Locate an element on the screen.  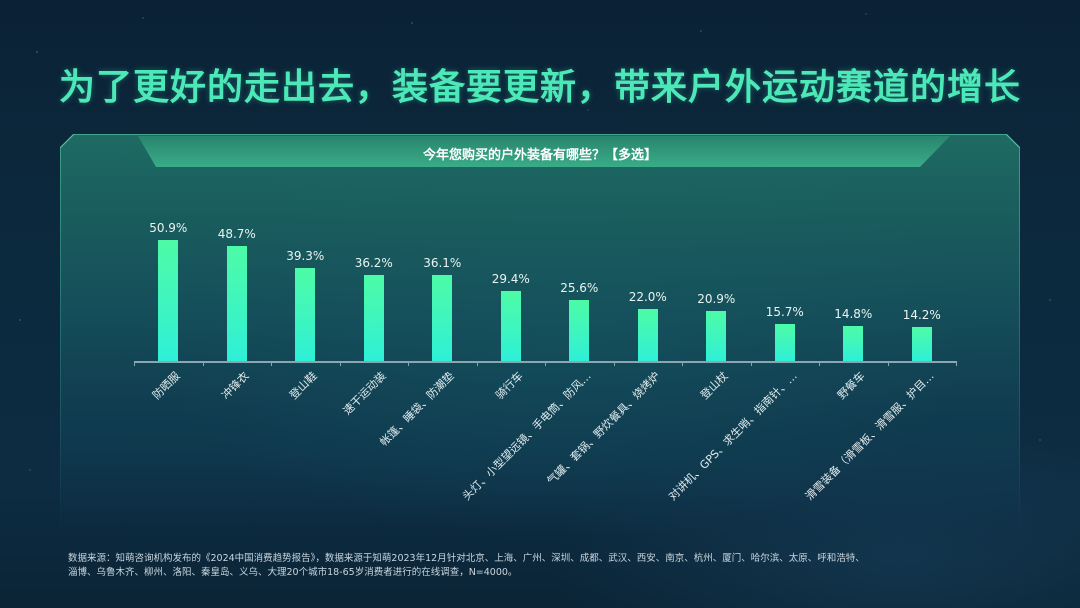
bar-value-label: 50.9% is located at coordinates (168, 228).